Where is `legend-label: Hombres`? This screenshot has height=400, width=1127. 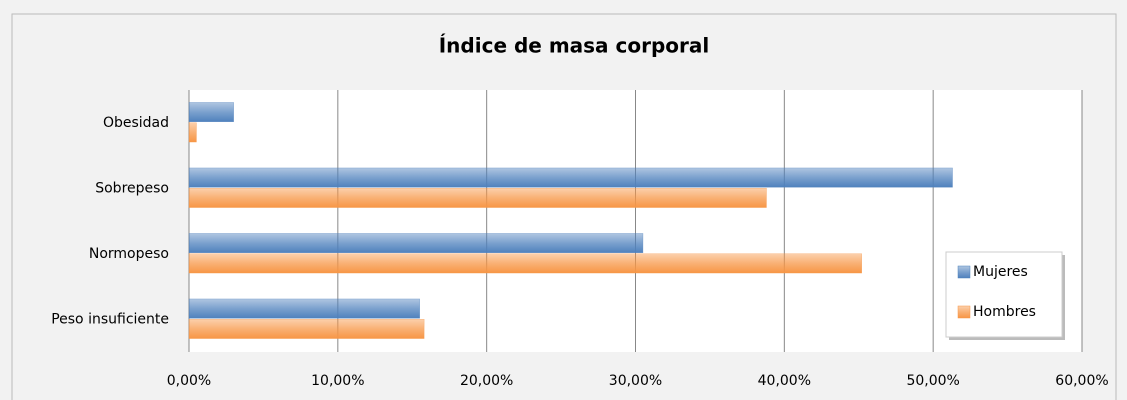
legend-label: Hombres is located at coordinates (1004, 312).